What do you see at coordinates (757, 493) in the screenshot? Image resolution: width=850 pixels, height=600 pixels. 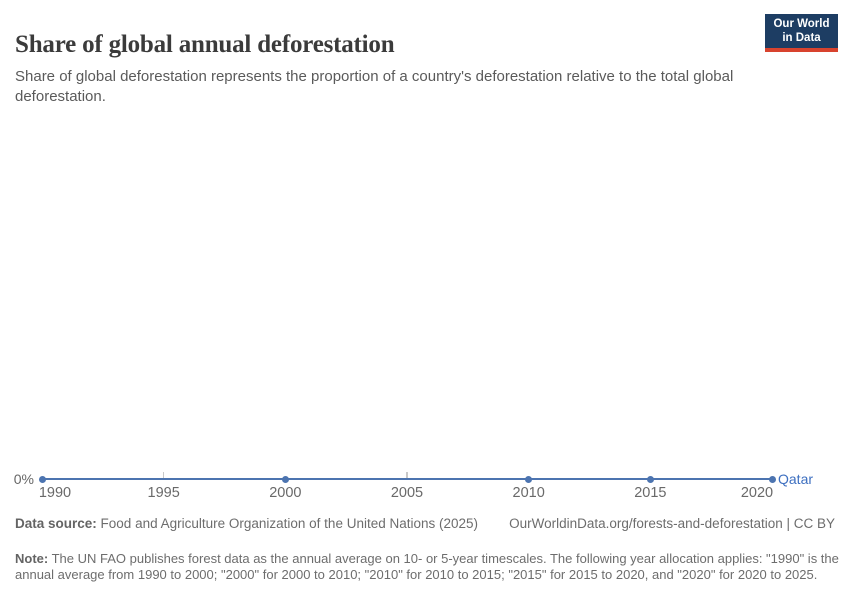 I see `x-axis-label: 2020` at bounding box center [757, 493].